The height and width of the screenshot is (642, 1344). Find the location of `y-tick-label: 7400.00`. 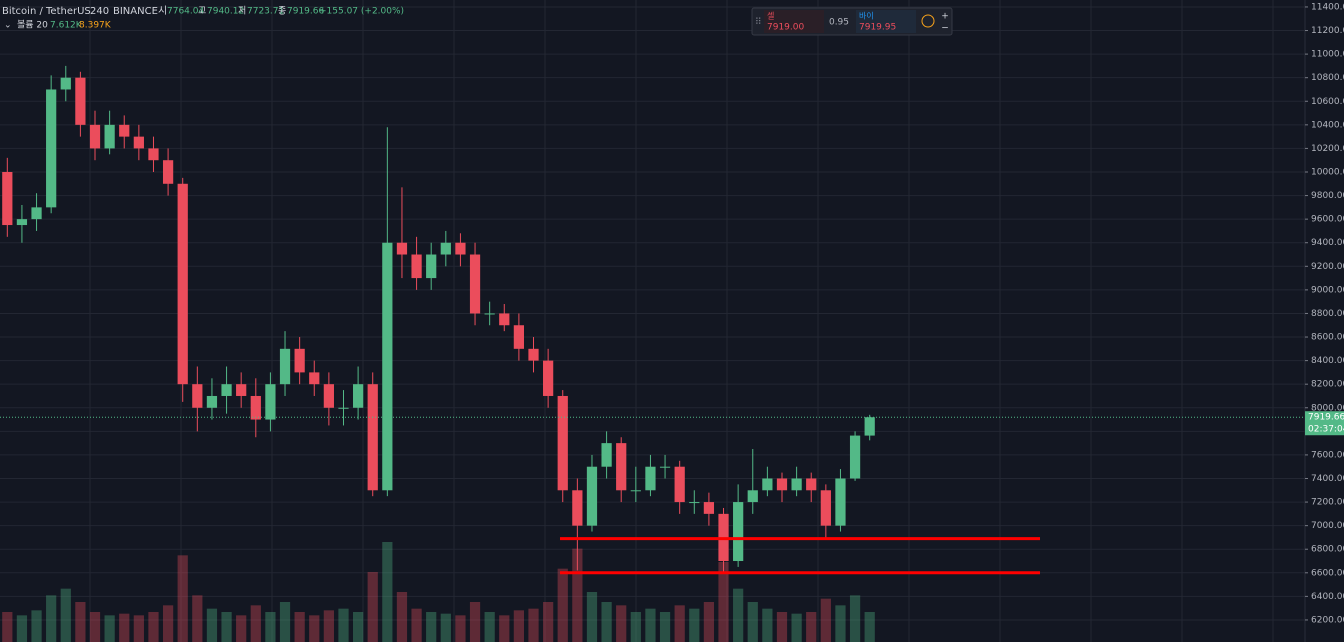

y-tick-label: 7400.00 is located at coordinates (1327, 479).